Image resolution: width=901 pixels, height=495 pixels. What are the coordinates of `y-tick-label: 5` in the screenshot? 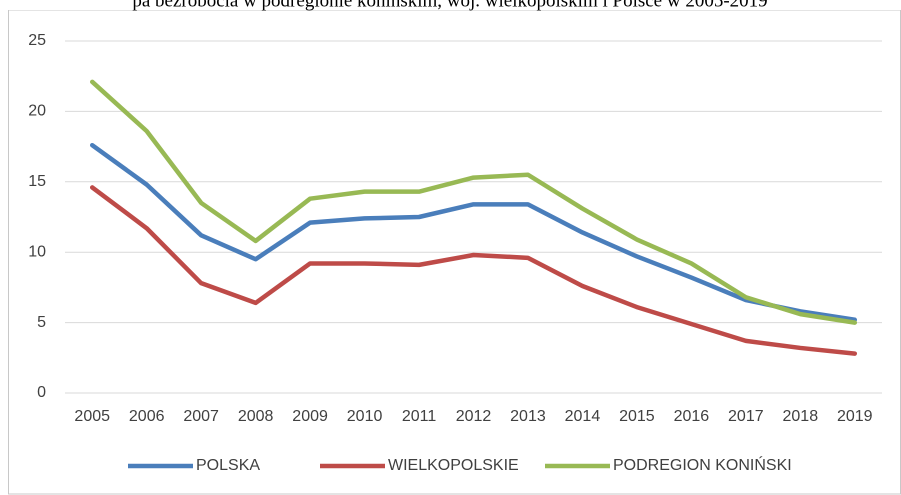 It's located at (41, 322).